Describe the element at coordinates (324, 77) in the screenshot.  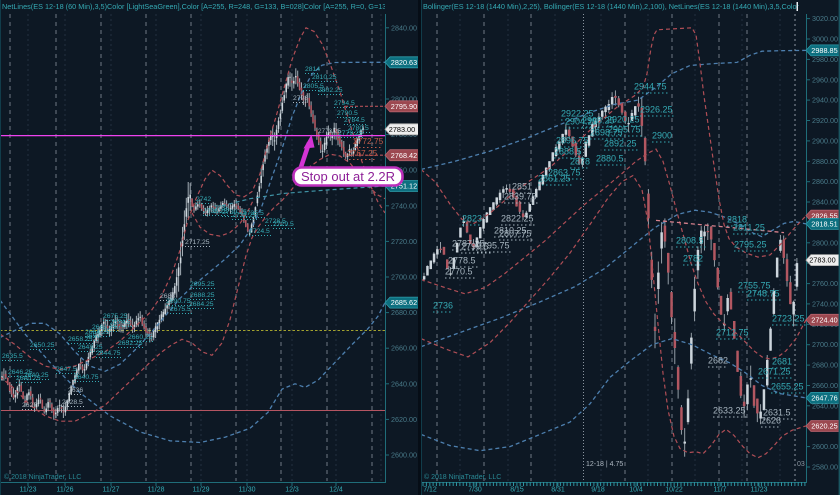
I see `svg-text: 2810.25` at that location.